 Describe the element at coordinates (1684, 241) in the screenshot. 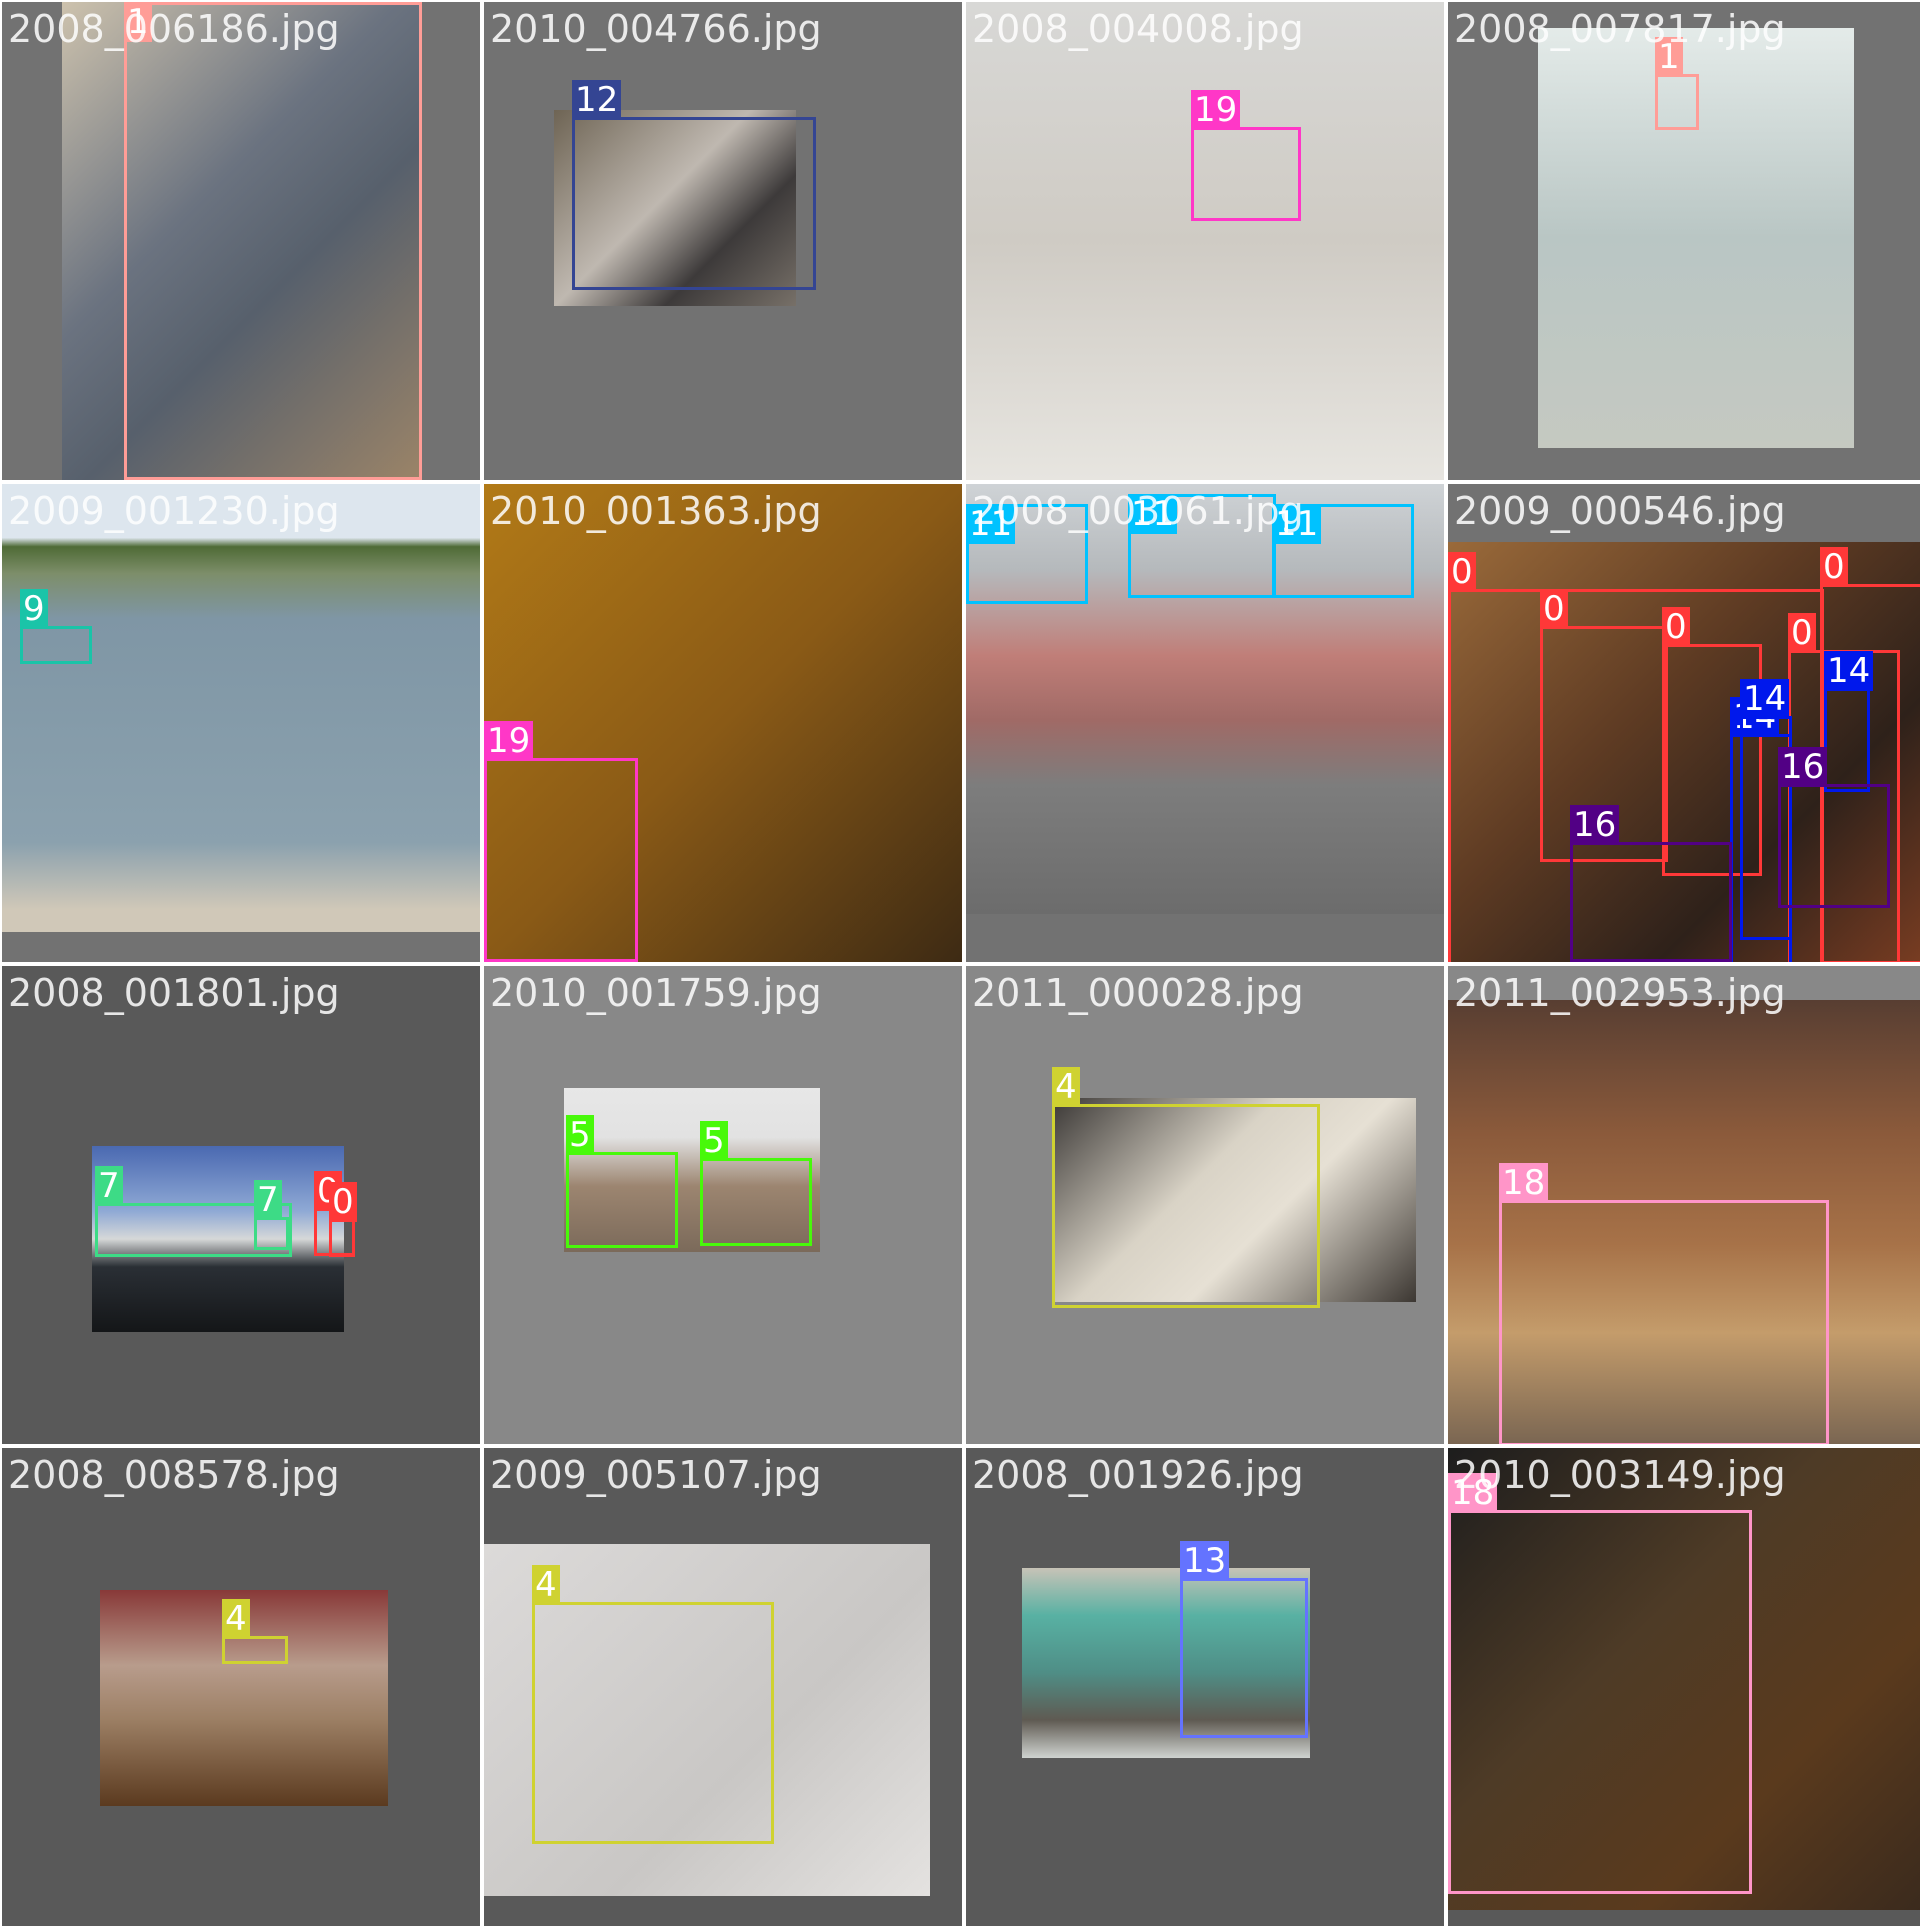

I see `mosaic-tile: 1 2008_007817.jpg` at that location.